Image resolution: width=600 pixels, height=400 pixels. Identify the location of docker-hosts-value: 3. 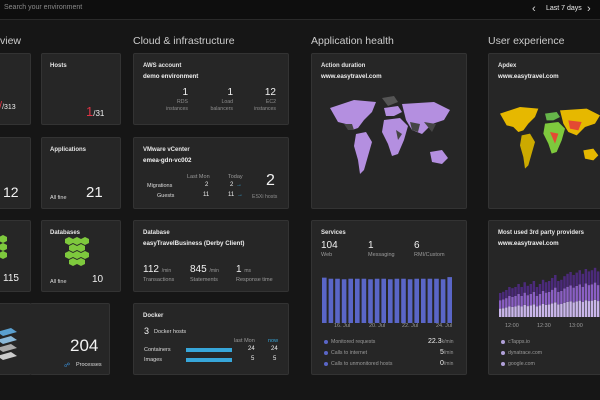
(147, 331).